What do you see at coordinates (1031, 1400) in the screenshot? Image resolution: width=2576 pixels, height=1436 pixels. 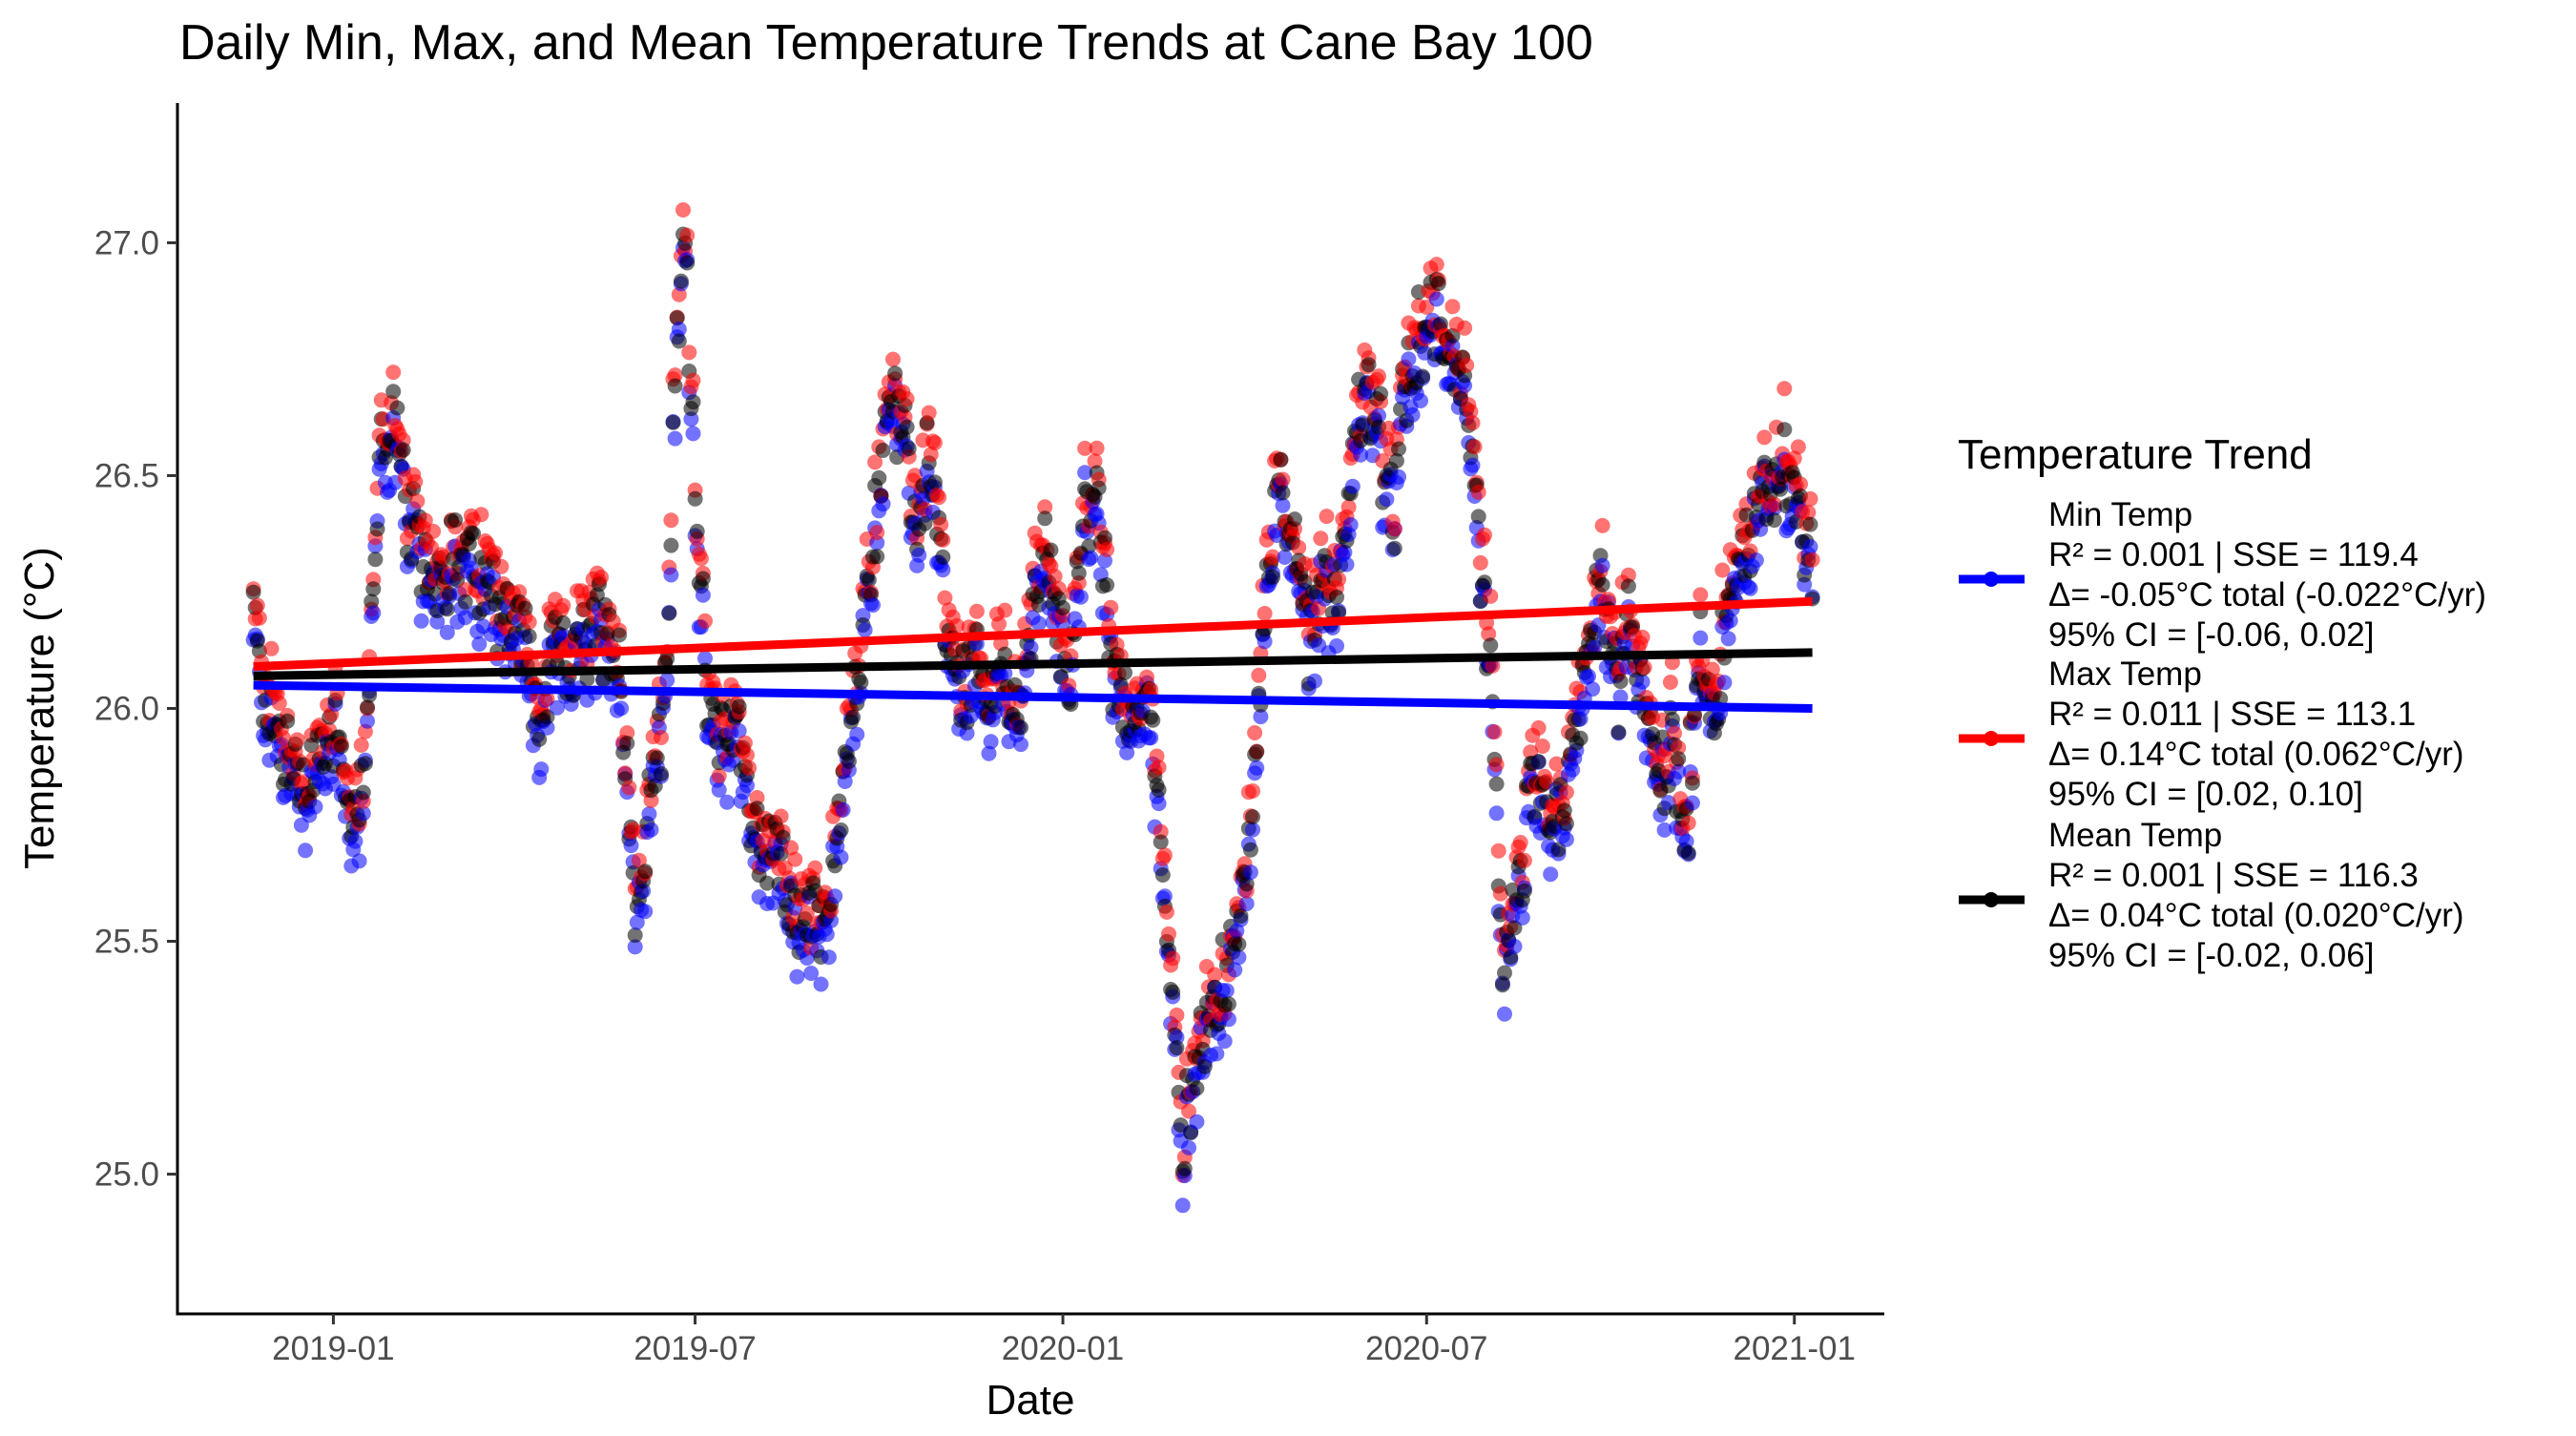 I see `x-axis-label: Date` at bounding box center [1031, 1400].